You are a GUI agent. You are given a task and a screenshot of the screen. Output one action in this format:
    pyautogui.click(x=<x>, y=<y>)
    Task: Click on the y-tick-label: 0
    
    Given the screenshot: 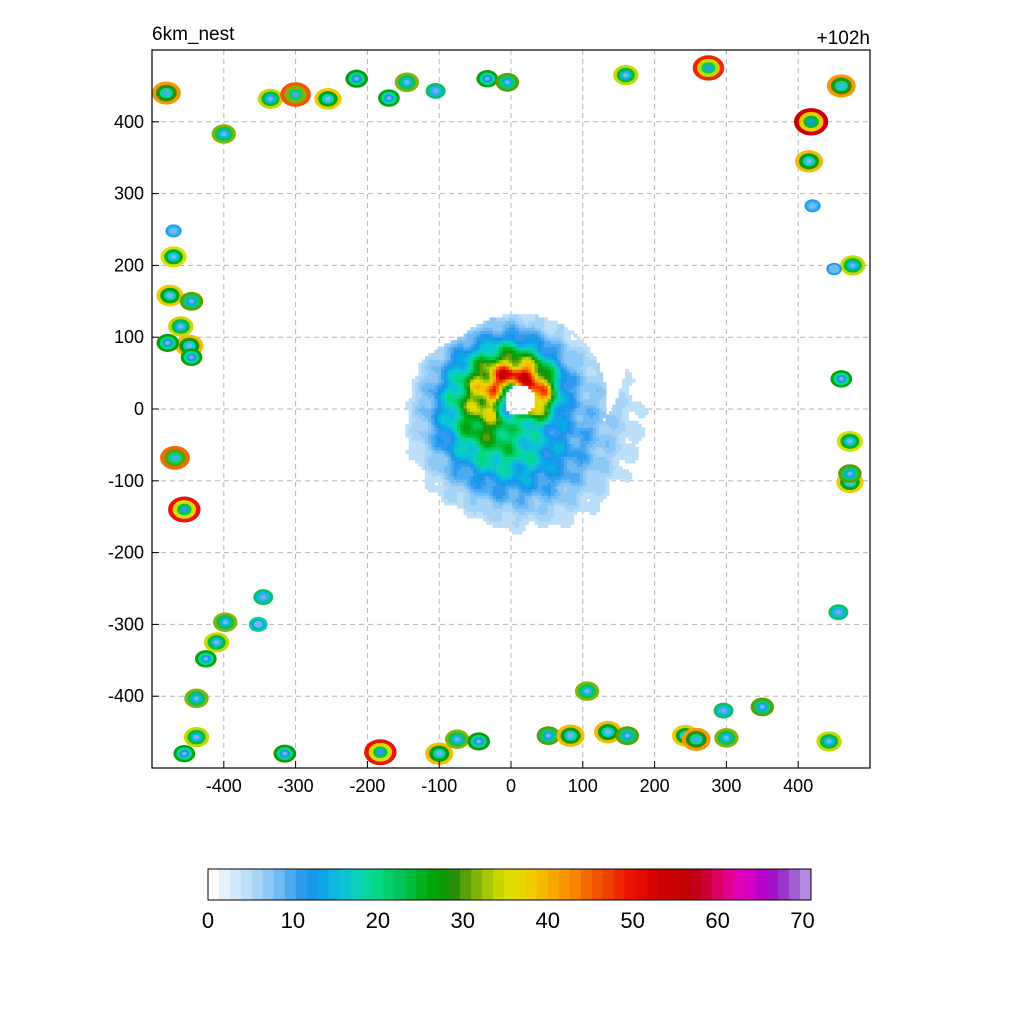 What is the action you would take?
    pyautogui.click(x=139, y=409)
    